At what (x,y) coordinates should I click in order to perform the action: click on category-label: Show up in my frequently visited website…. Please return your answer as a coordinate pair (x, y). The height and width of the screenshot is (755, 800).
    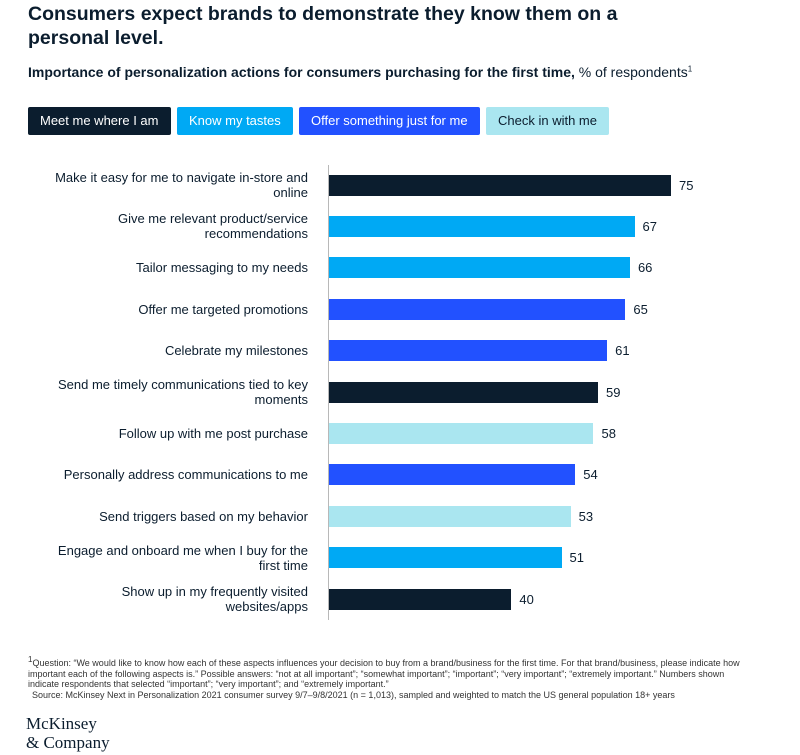
    Looking at the image, I should click on (214, 599).